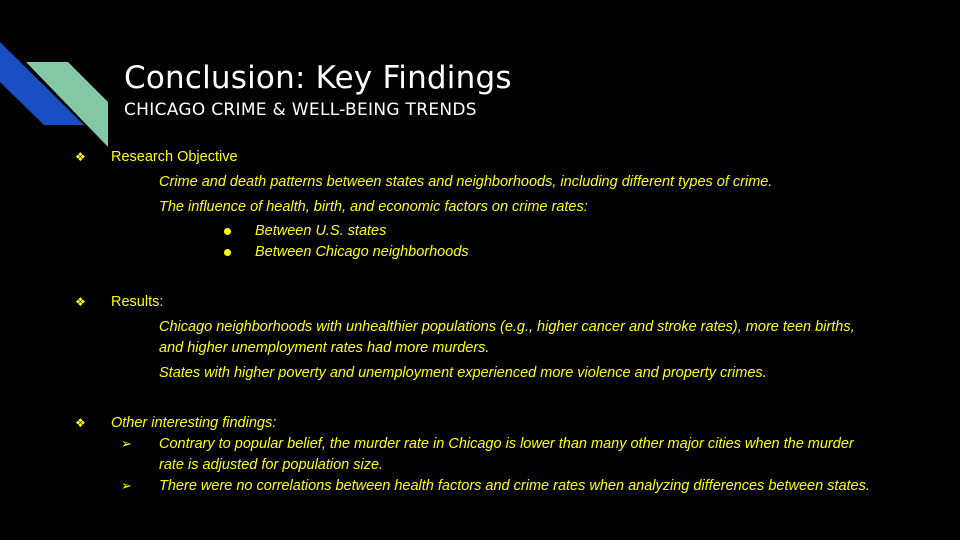  Describe the element at coordinates (321, 231) in the screenshot. I see `research-sub-1: Between U.S. states` at that location.